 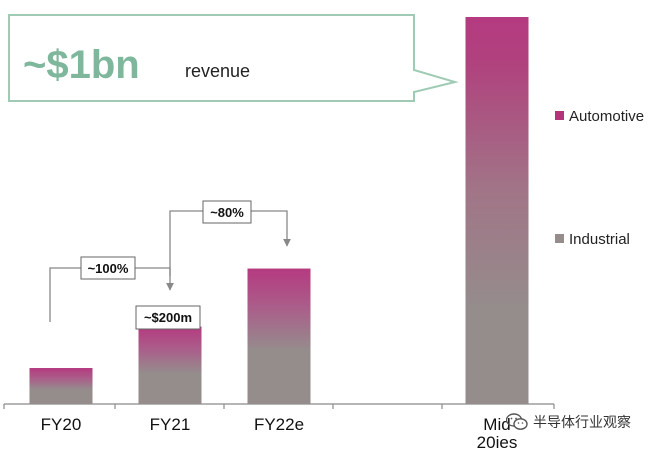 I want to click on fy21-value-label-box, so click(x=168, y=317).